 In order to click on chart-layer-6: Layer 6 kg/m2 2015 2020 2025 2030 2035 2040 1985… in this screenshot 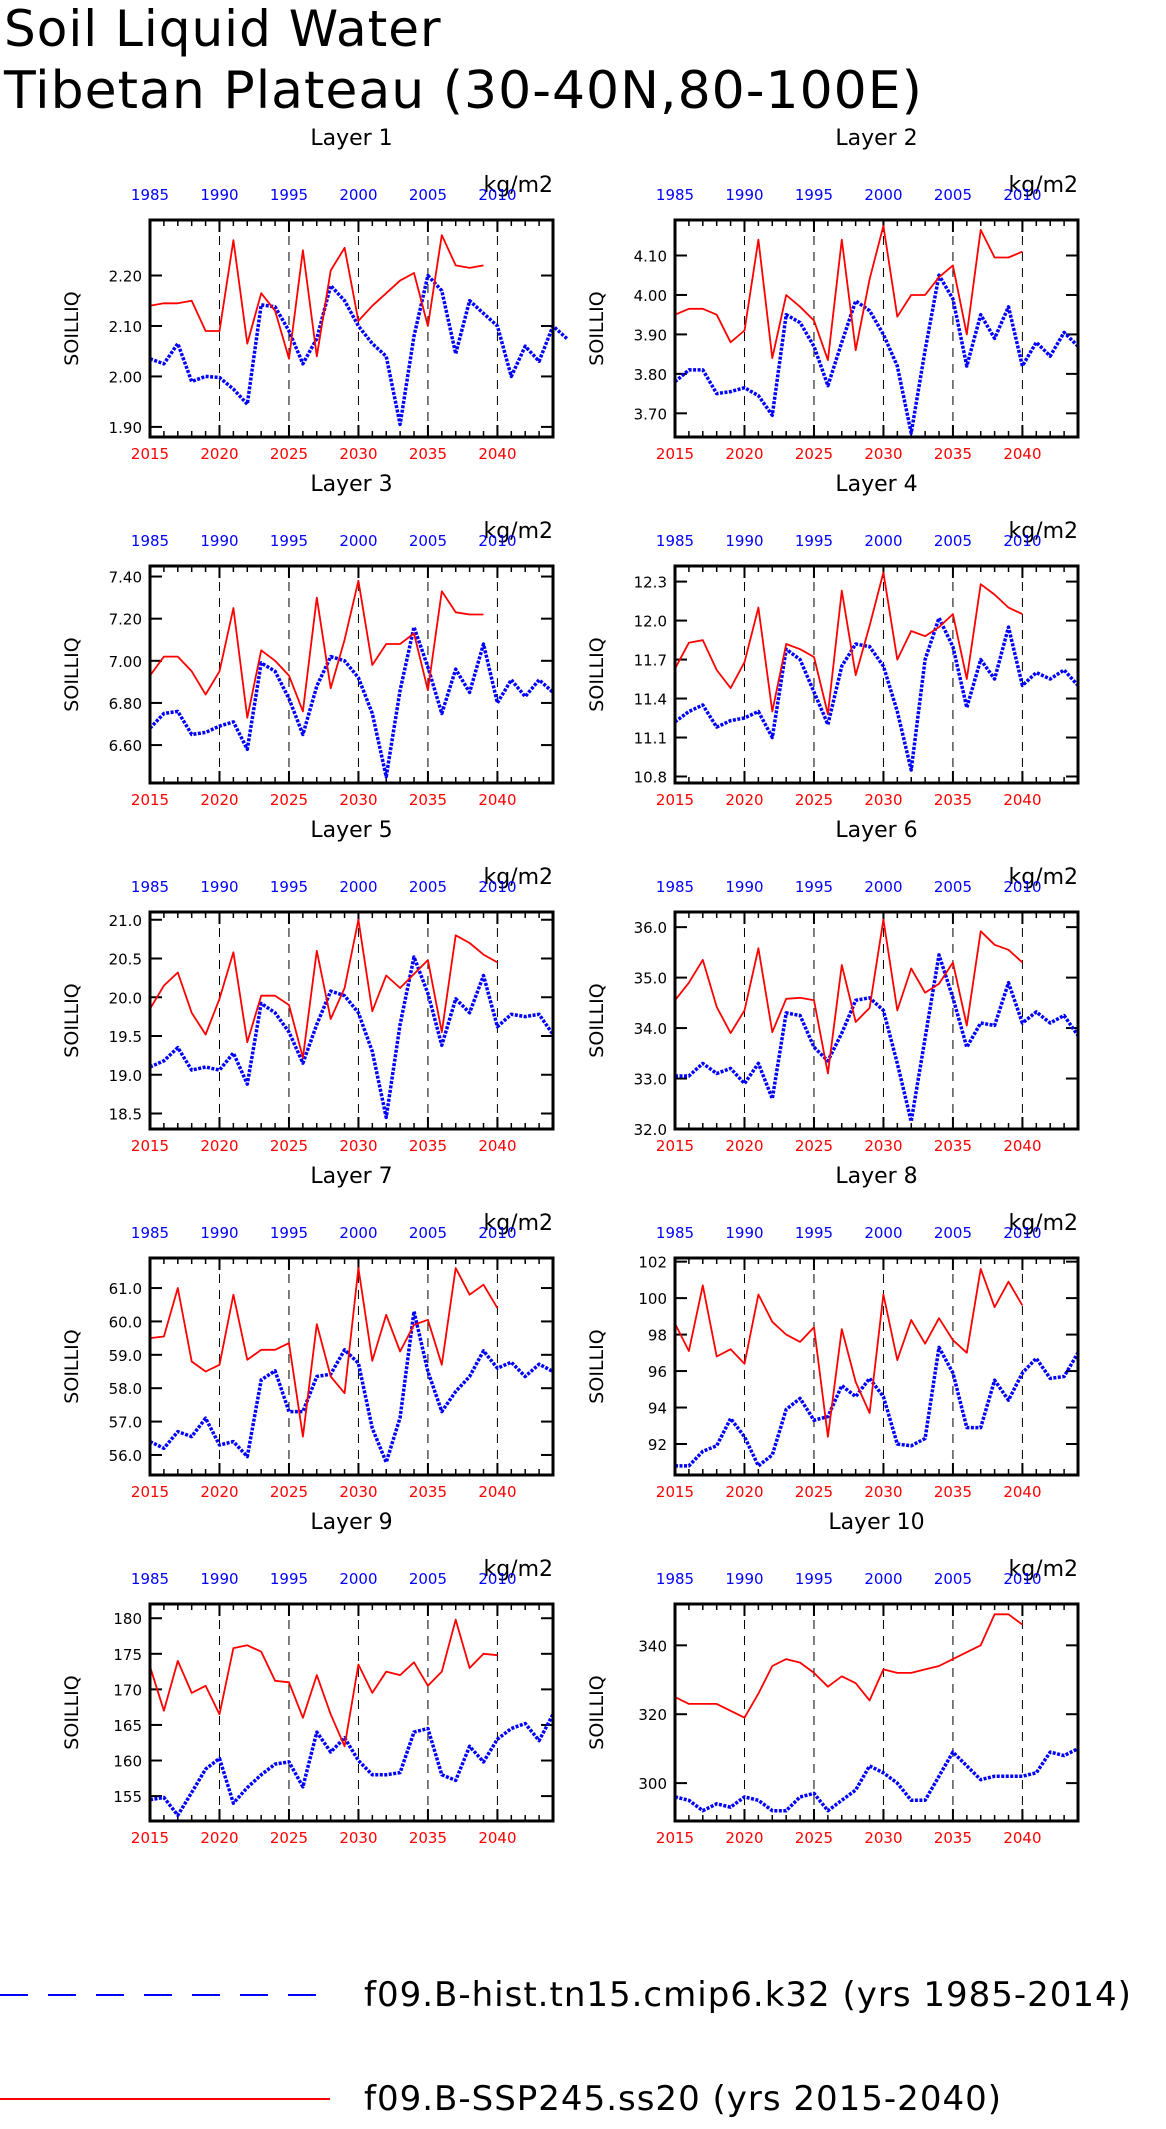, I will do `click(833, 986)`.